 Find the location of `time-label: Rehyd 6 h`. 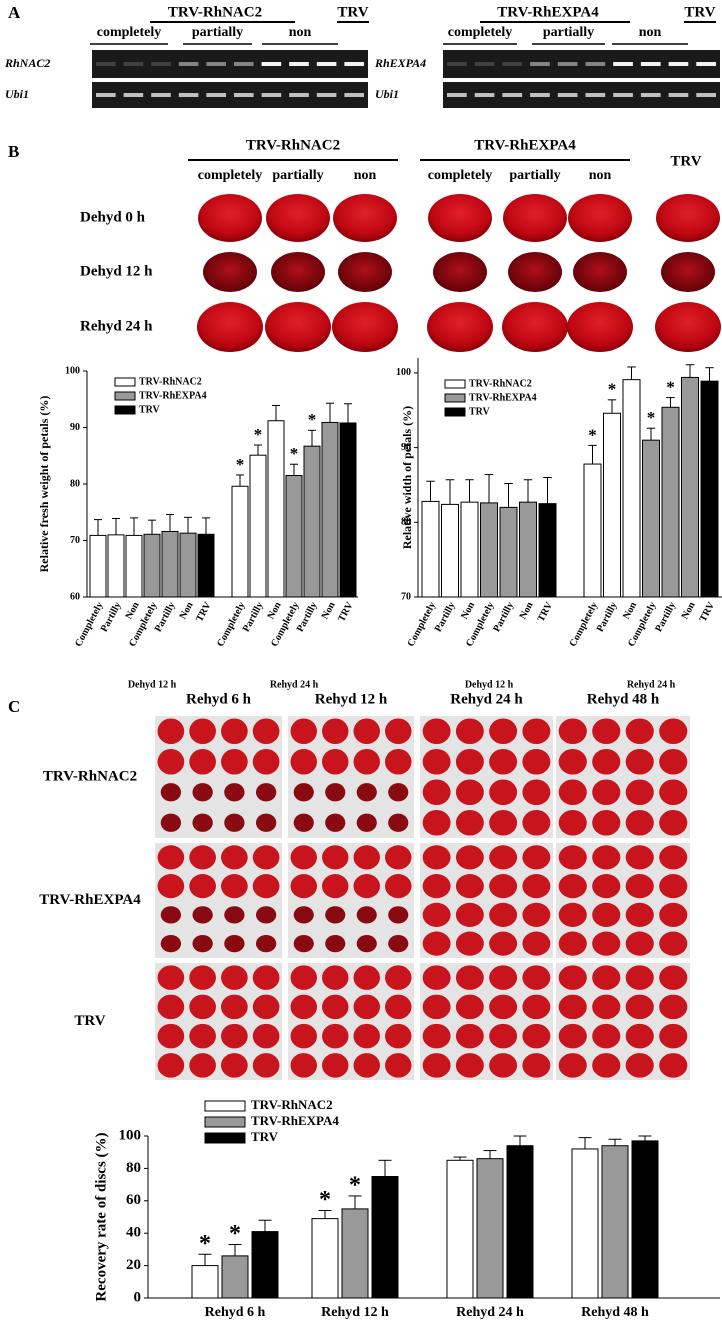

time-label: Rehyd 6 h is located at coordinates (219, 699).